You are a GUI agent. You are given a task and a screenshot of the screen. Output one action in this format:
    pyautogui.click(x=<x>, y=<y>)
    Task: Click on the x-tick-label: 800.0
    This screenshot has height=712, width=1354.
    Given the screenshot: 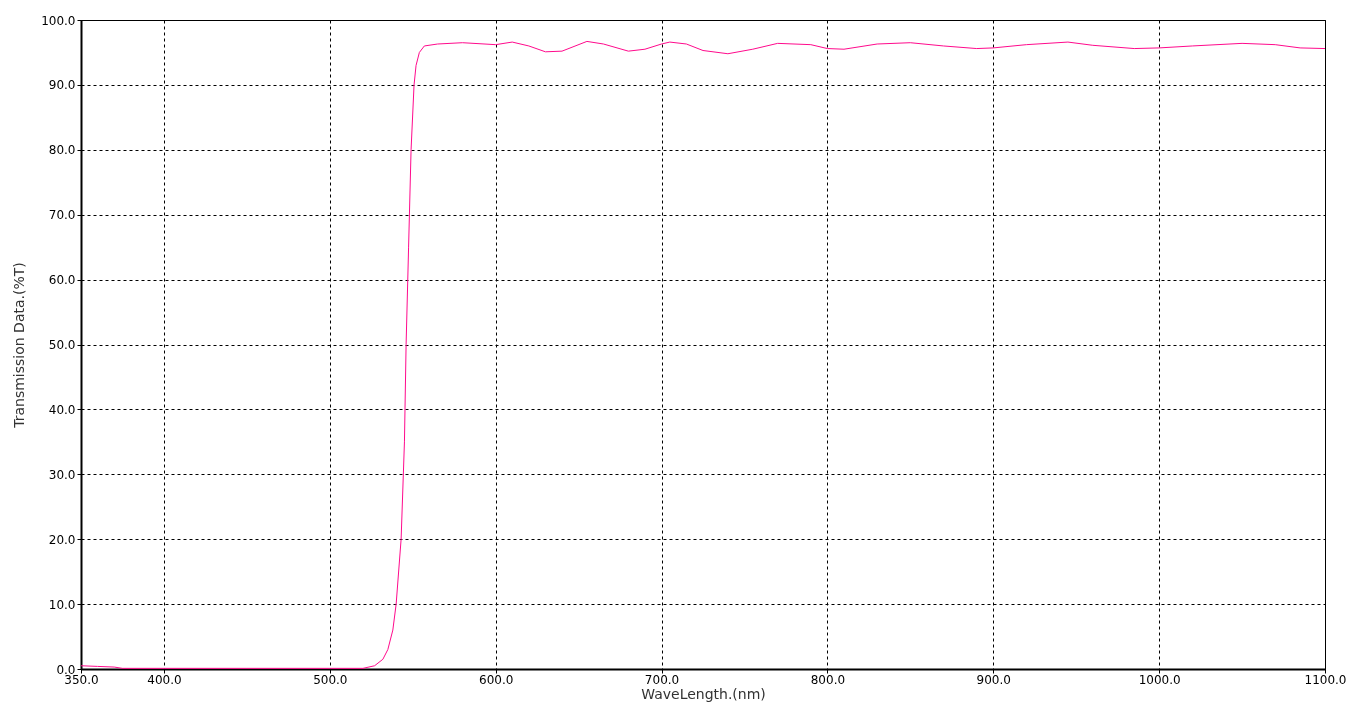 What is the action you would take?
    pyautogui.click(x=828, y=679)
    